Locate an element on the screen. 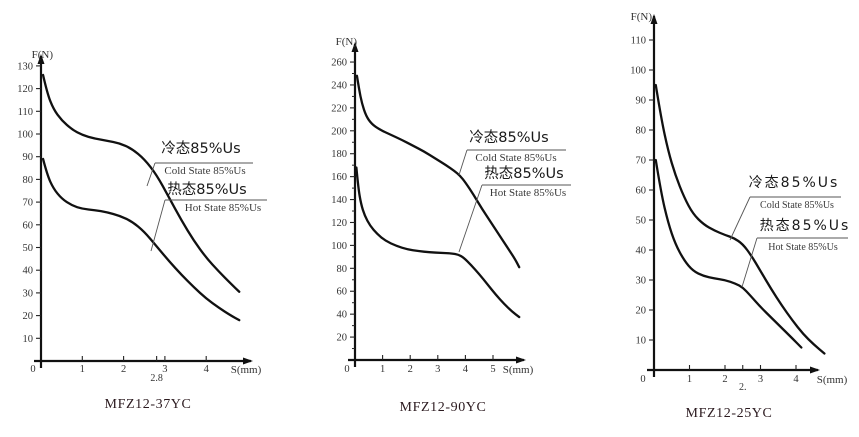  stroke-annotation-label: 2.8 is located at coordinates (156, 378).